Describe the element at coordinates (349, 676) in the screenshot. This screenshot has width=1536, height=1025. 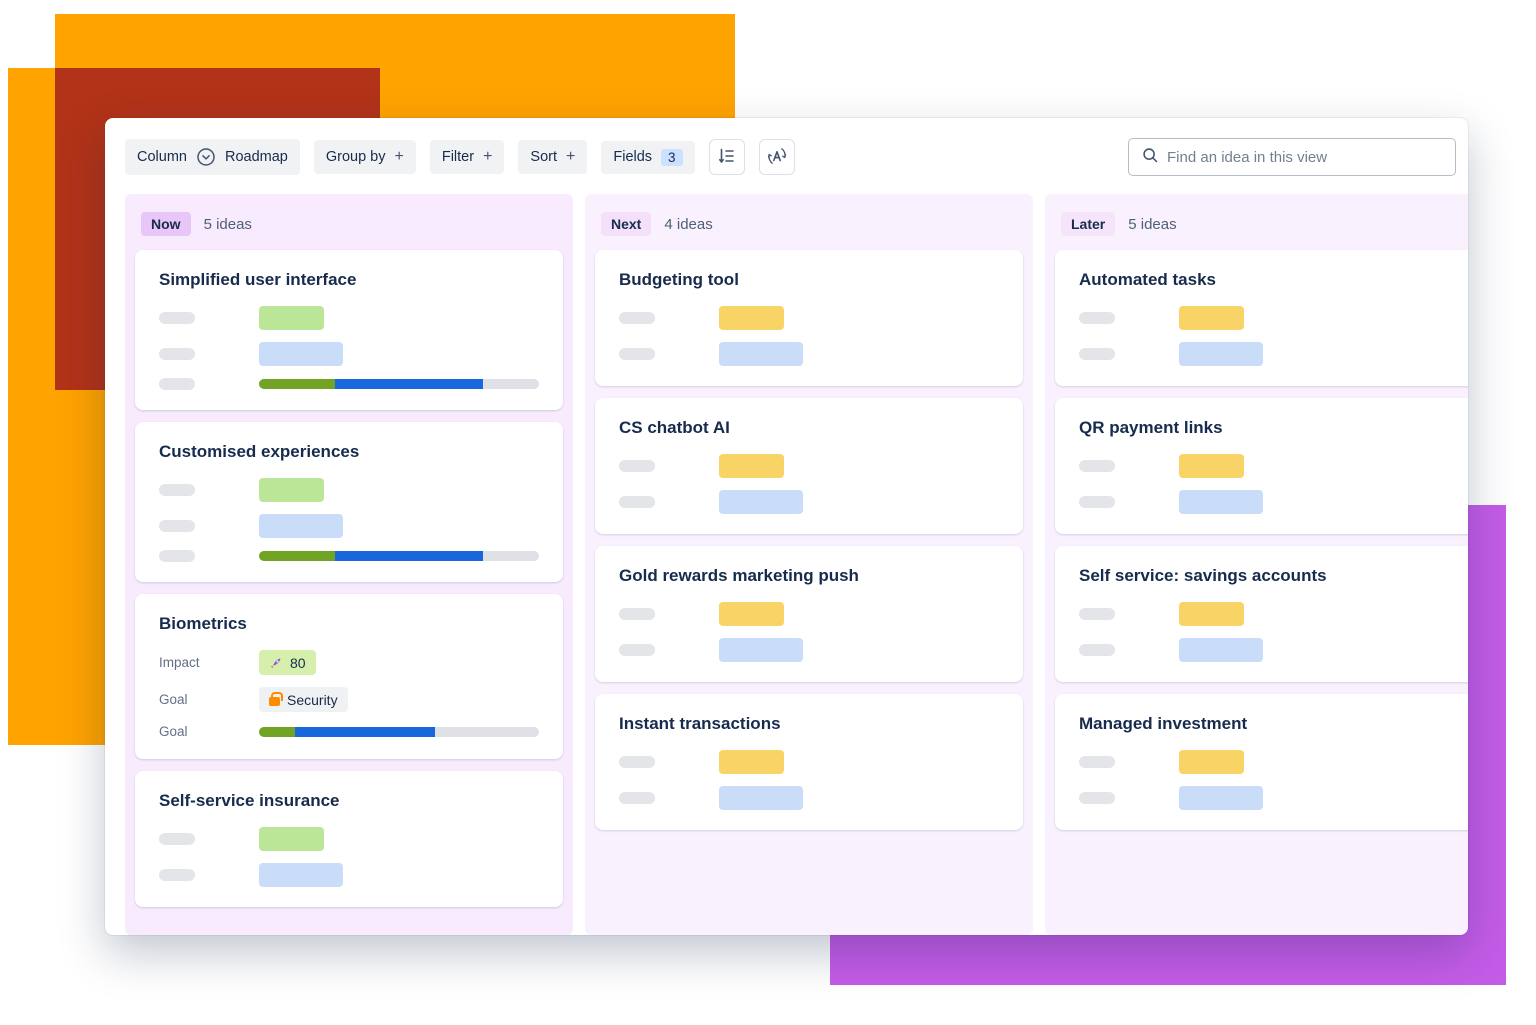
I see `idea-card: Biometrics Impact 80 Goal Security Goal` at that location.